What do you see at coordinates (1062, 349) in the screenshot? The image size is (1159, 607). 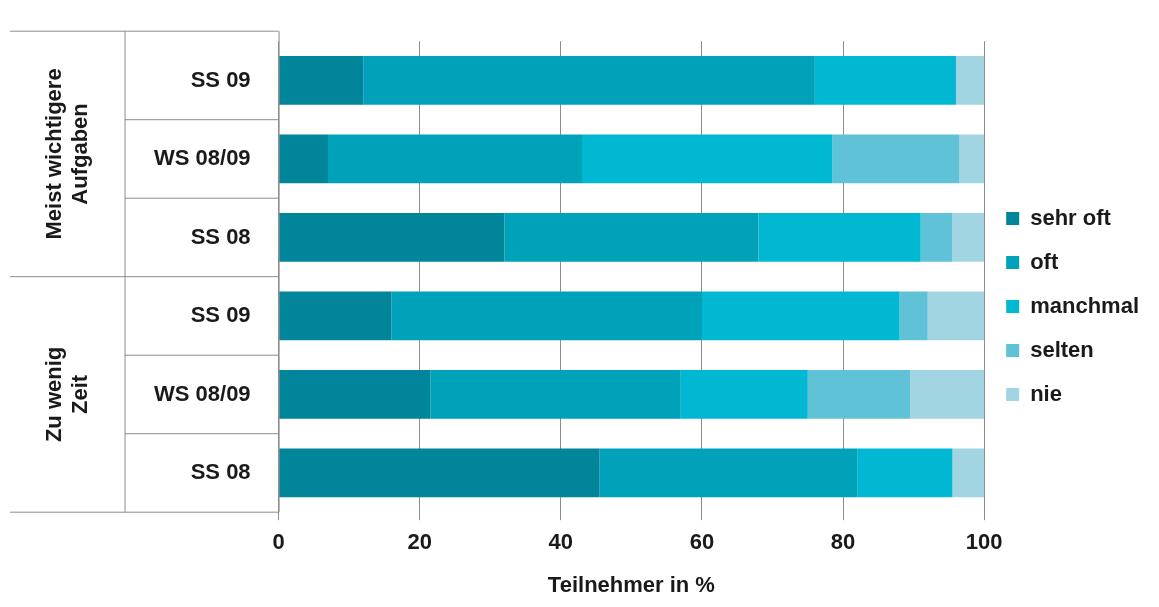 I see `legend-label: selten` at bounding box center [1062, 349].